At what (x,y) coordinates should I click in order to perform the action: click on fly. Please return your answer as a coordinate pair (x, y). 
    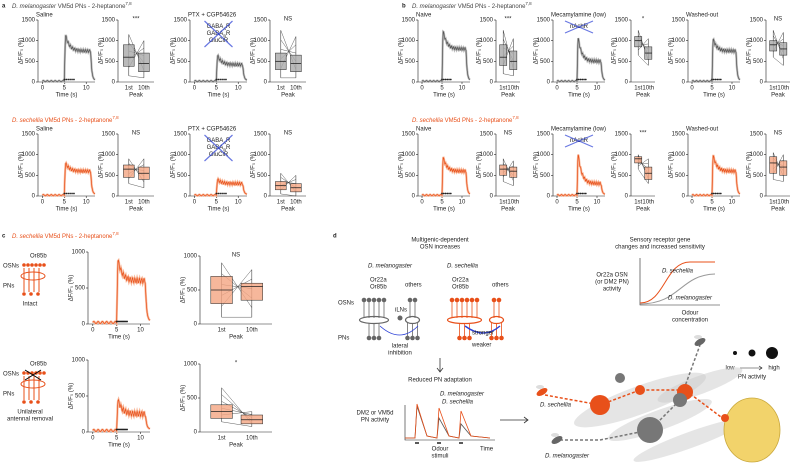
    Looking at the image, I should click on (542, 392).